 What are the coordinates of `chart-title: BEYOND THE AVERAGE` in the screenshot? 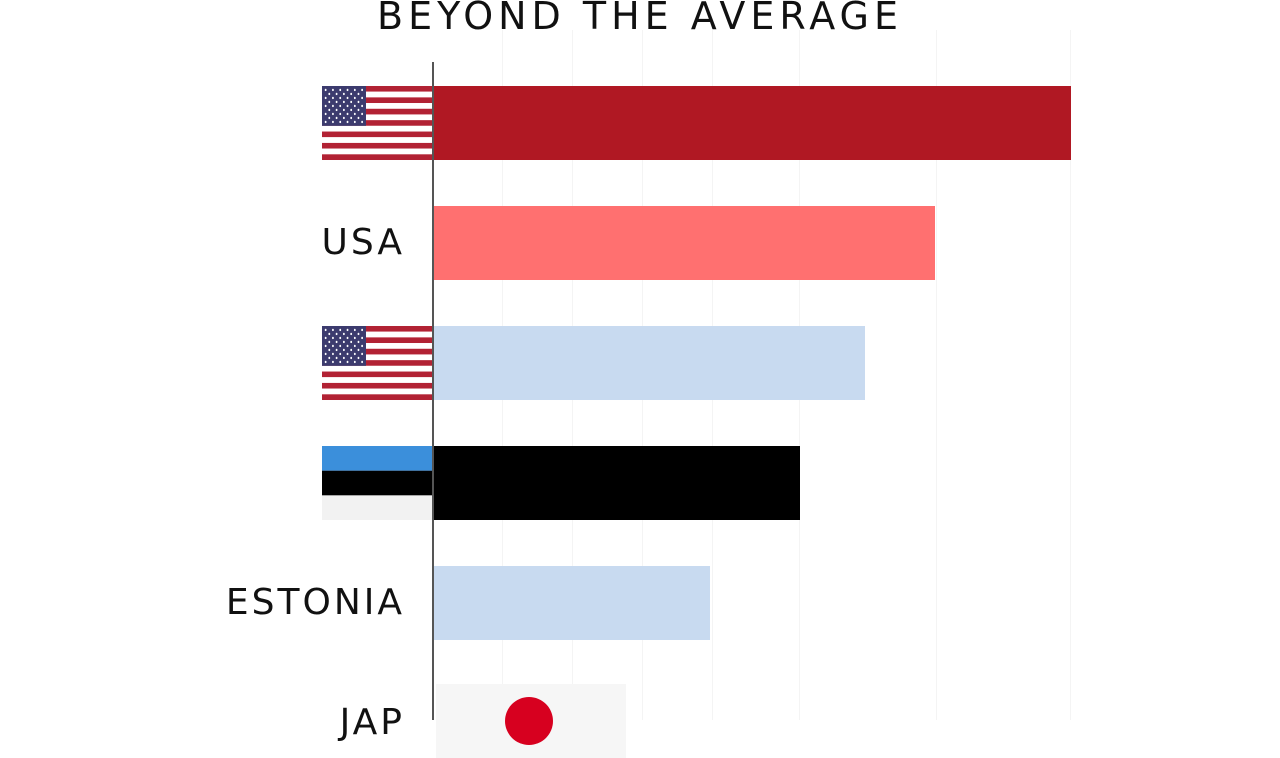 It's located at (640, 19).